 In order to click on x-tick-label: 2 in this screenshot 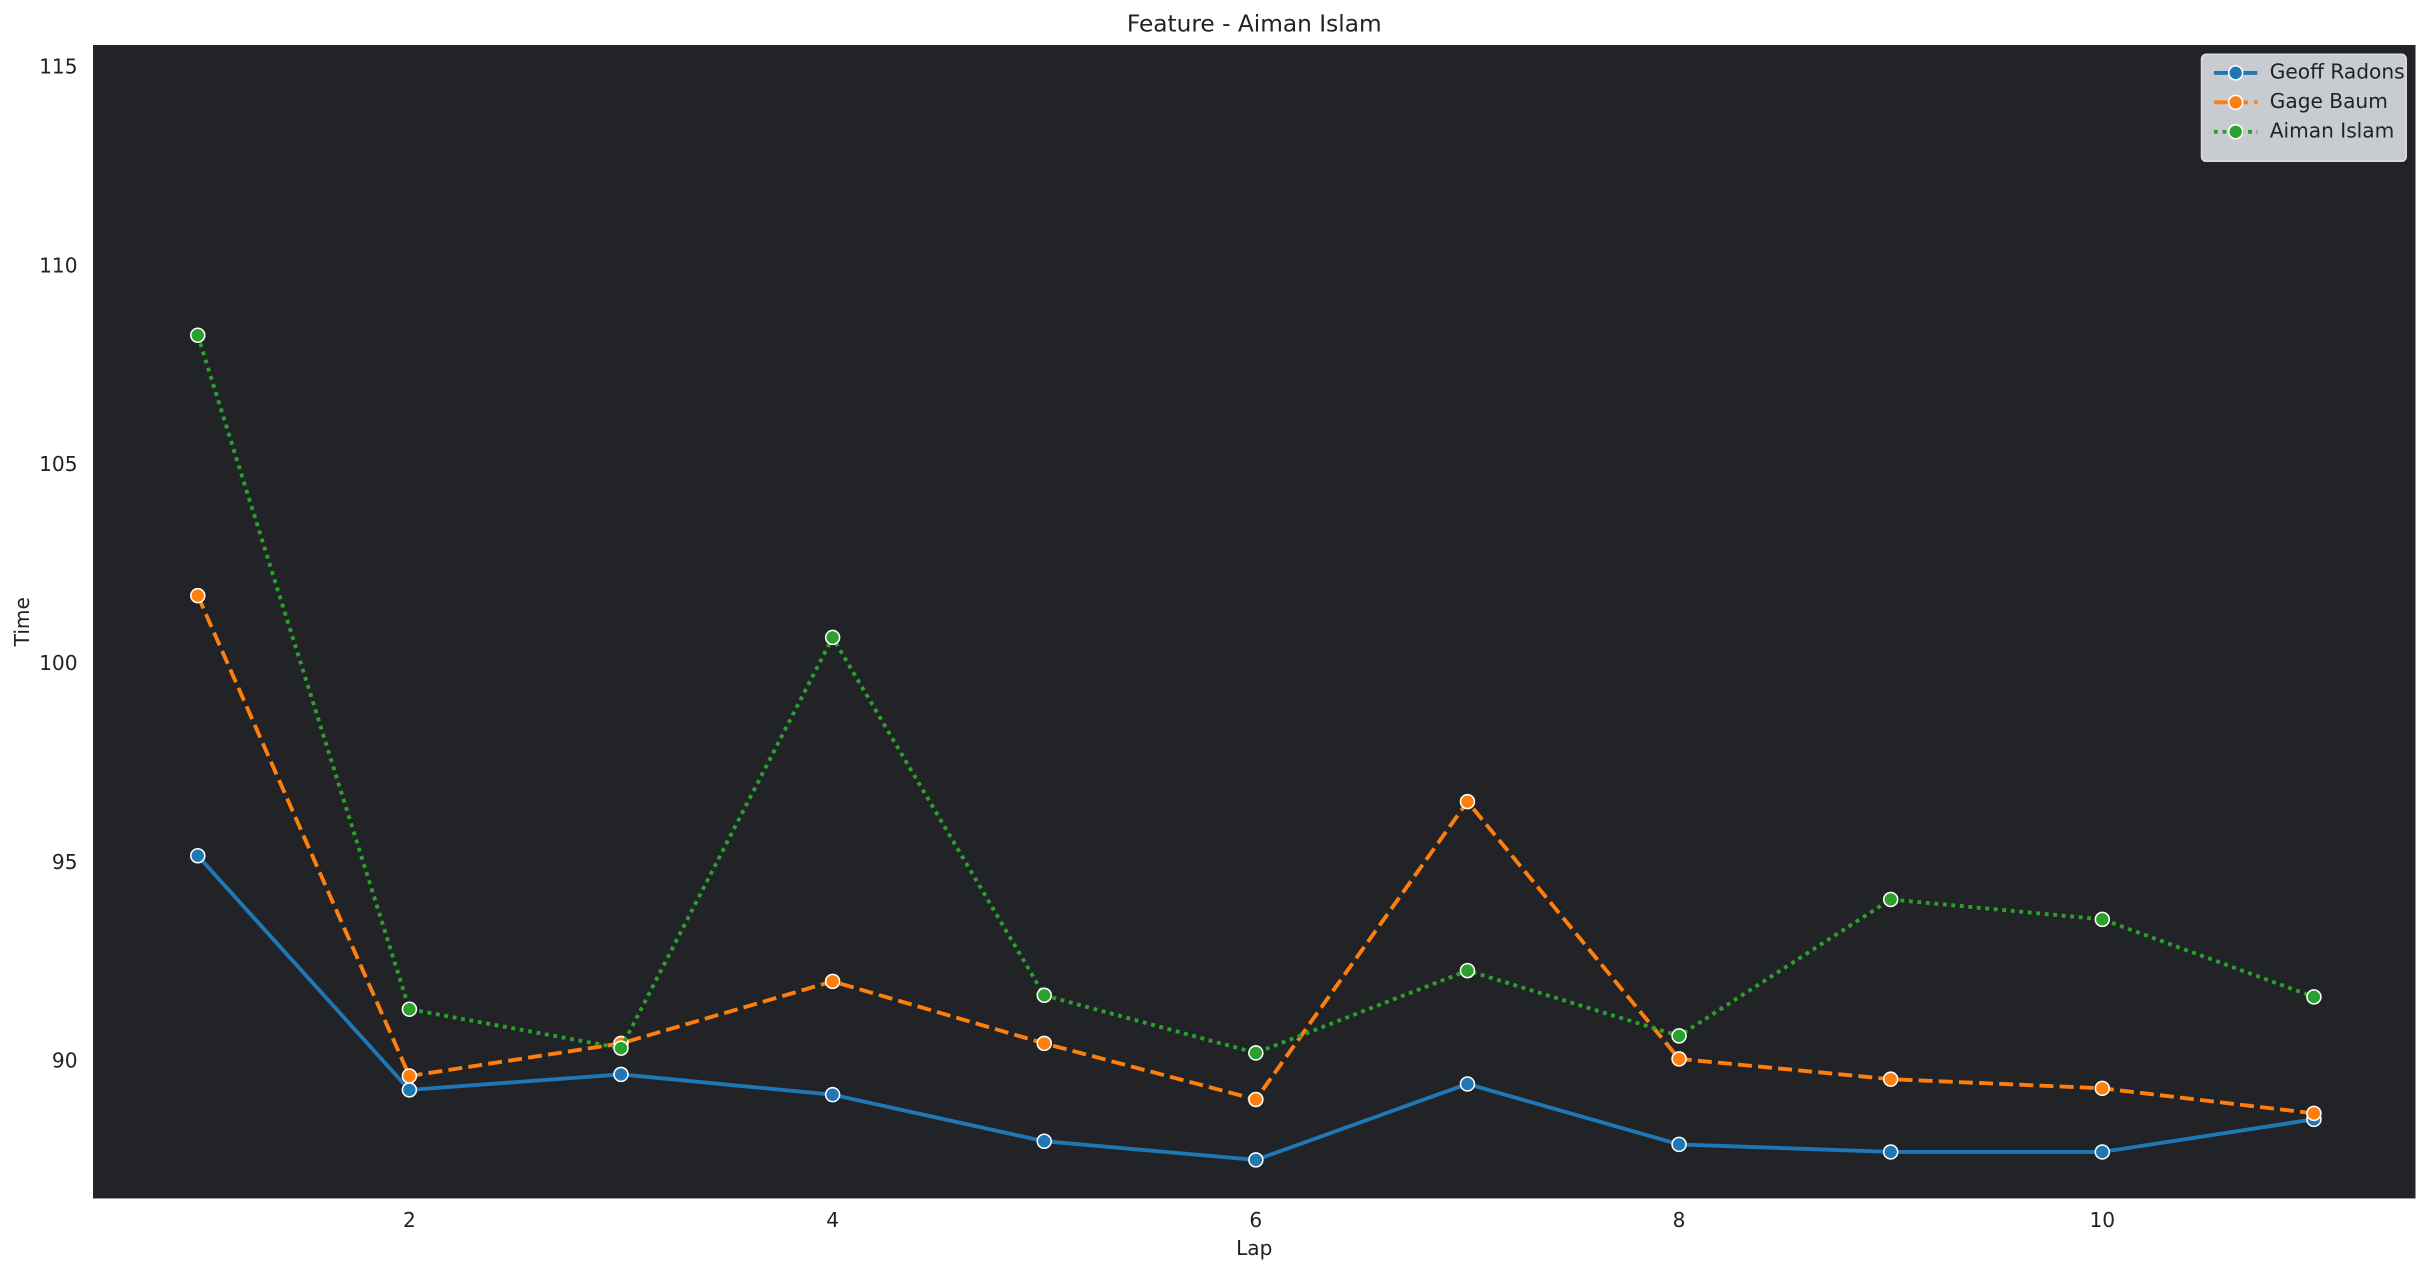, I will do `click(409, 1220)`.